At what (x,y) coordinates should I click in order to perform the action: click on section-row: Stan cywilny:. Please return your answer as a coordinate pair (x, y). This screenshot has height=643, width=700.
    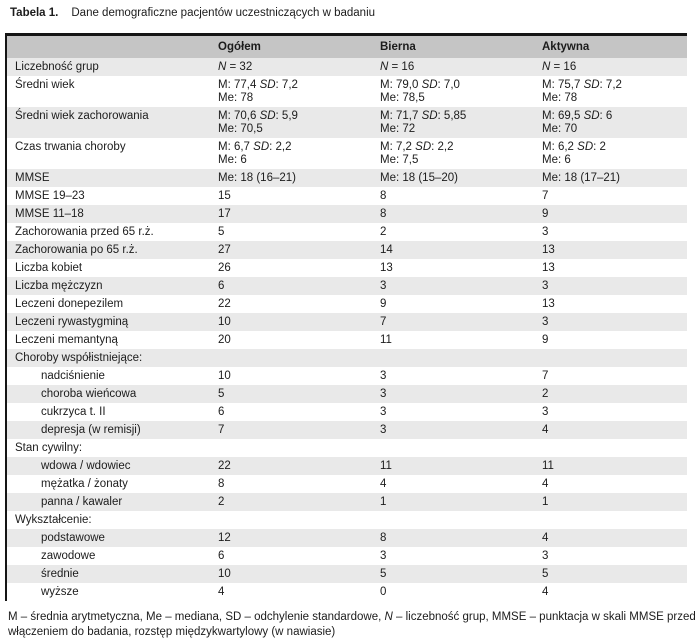
    Looking at the image, I should click on (347, 448).